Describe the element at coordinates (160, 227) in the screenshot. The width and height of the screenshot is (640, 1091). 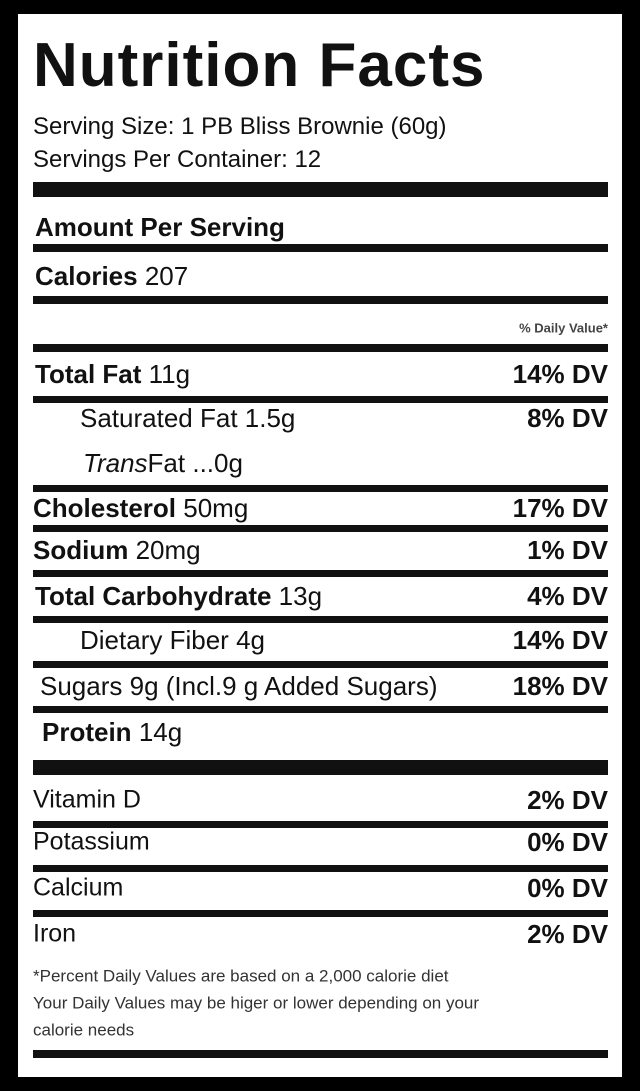
I see `amount-per-serving: Amount Per Serving` at that location.